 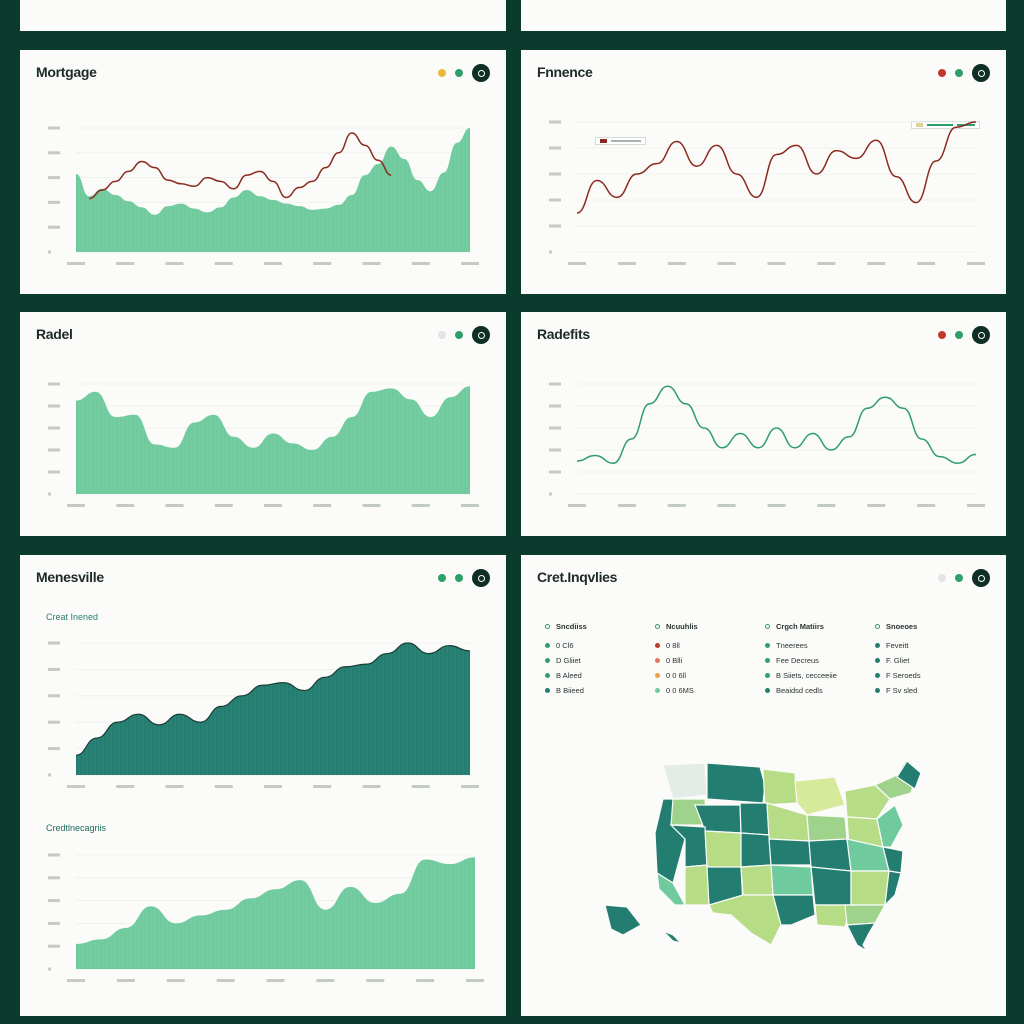 I want to click on stats-item: B Siiets, cecceeiie, so click(x=820, y=675).